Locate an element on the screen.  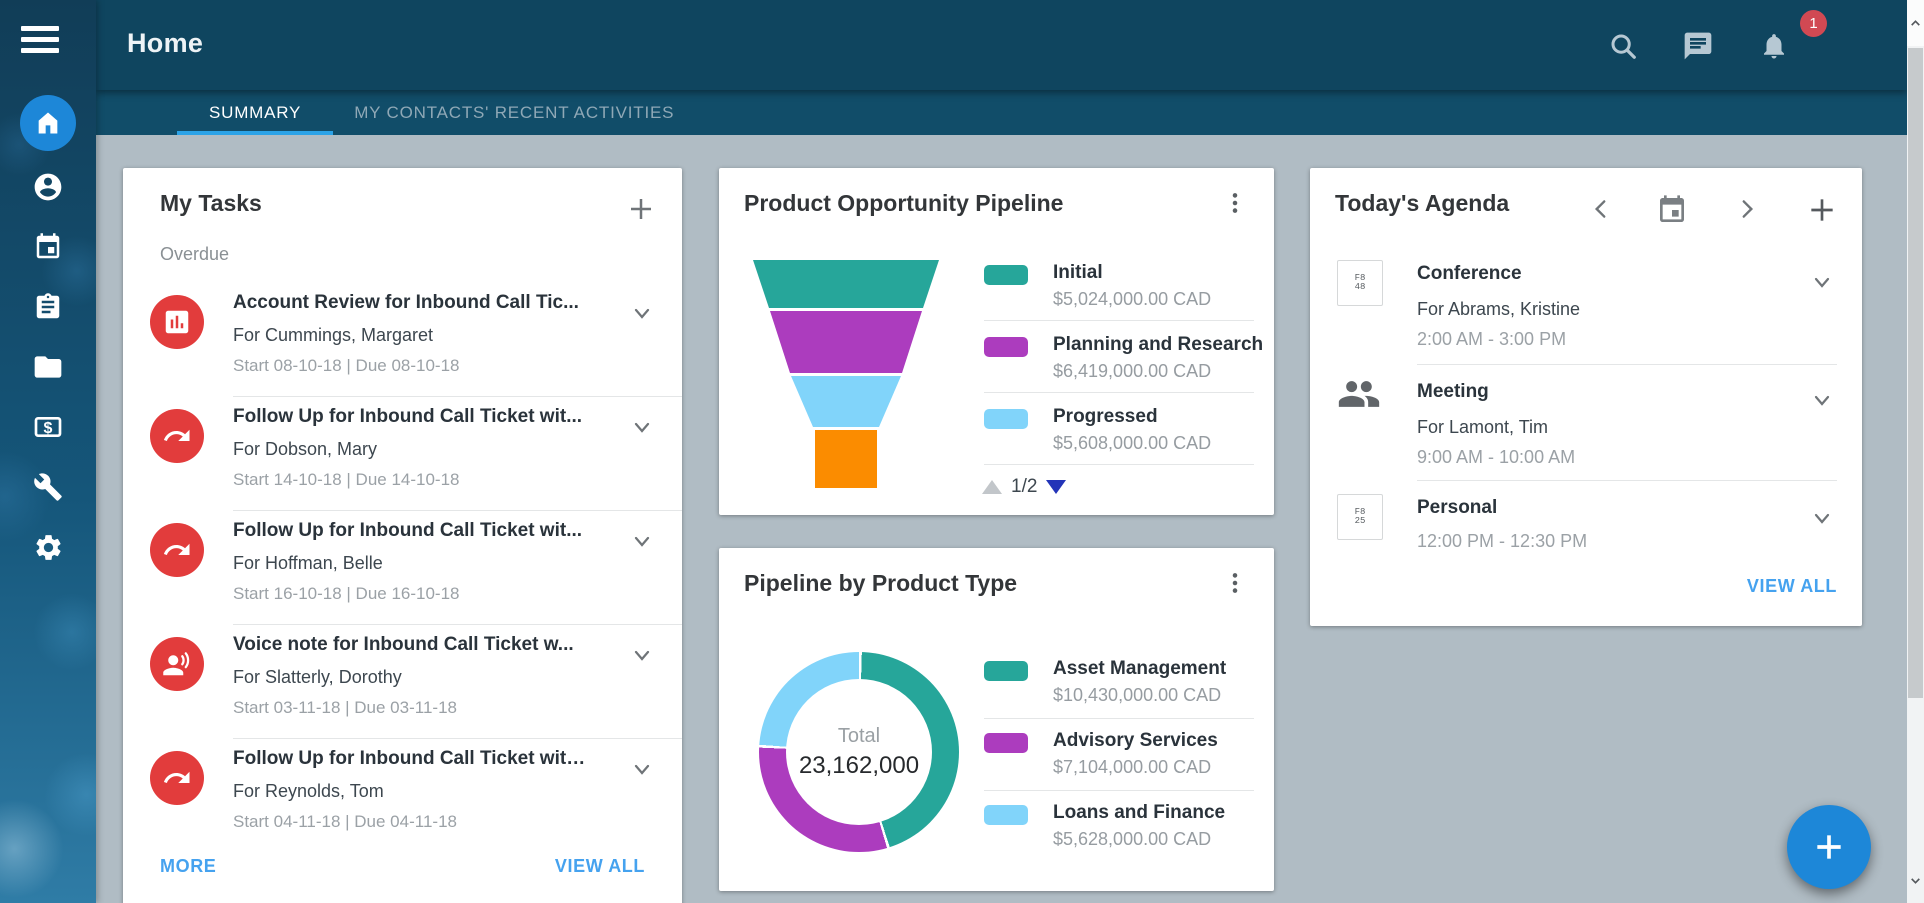
pager-up-icon is located at coordinates (992, 487).